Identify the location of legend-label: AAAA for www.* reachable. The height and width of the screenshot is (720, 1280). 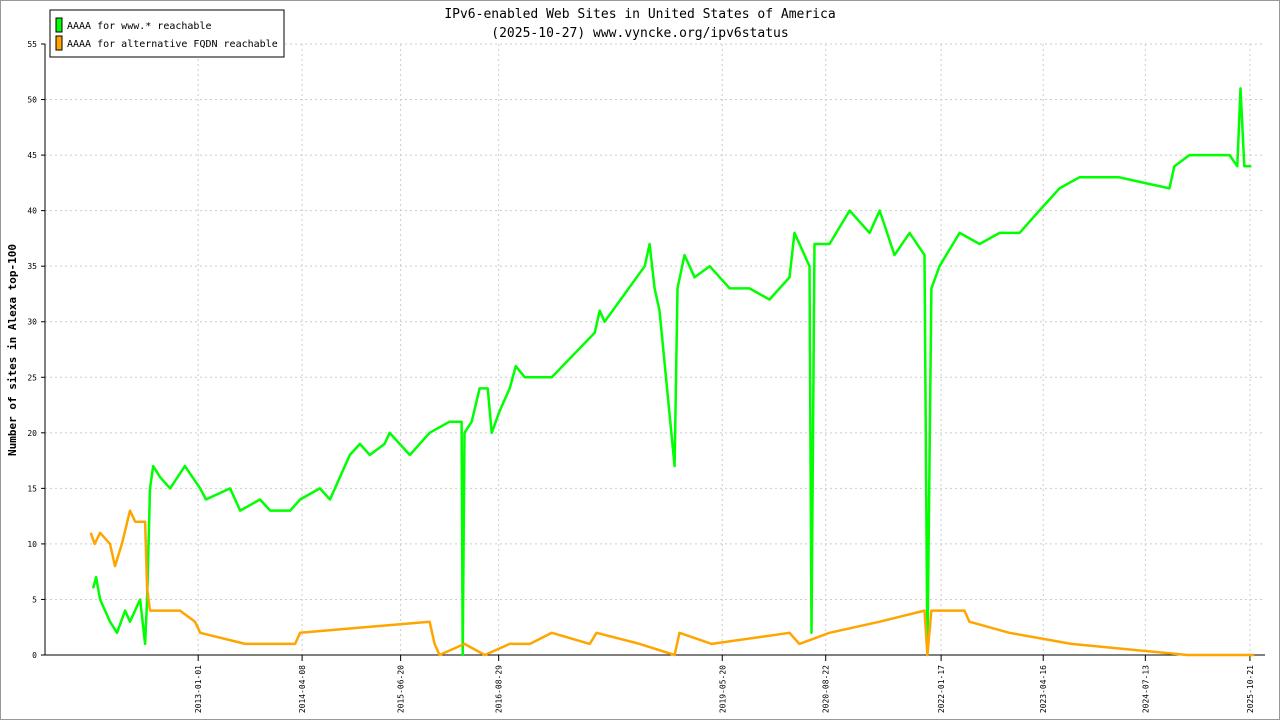
(139, 26).